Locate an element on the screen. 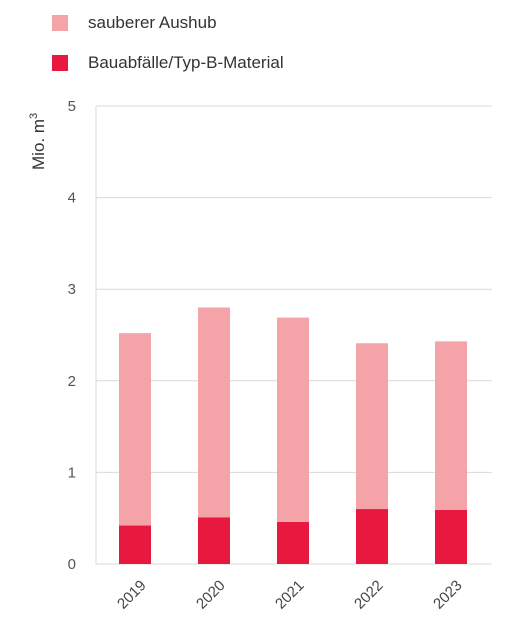 This screenshot has height=622, width=515. x-tick-label-2022: 2022 is located at coordinates (369, 595).